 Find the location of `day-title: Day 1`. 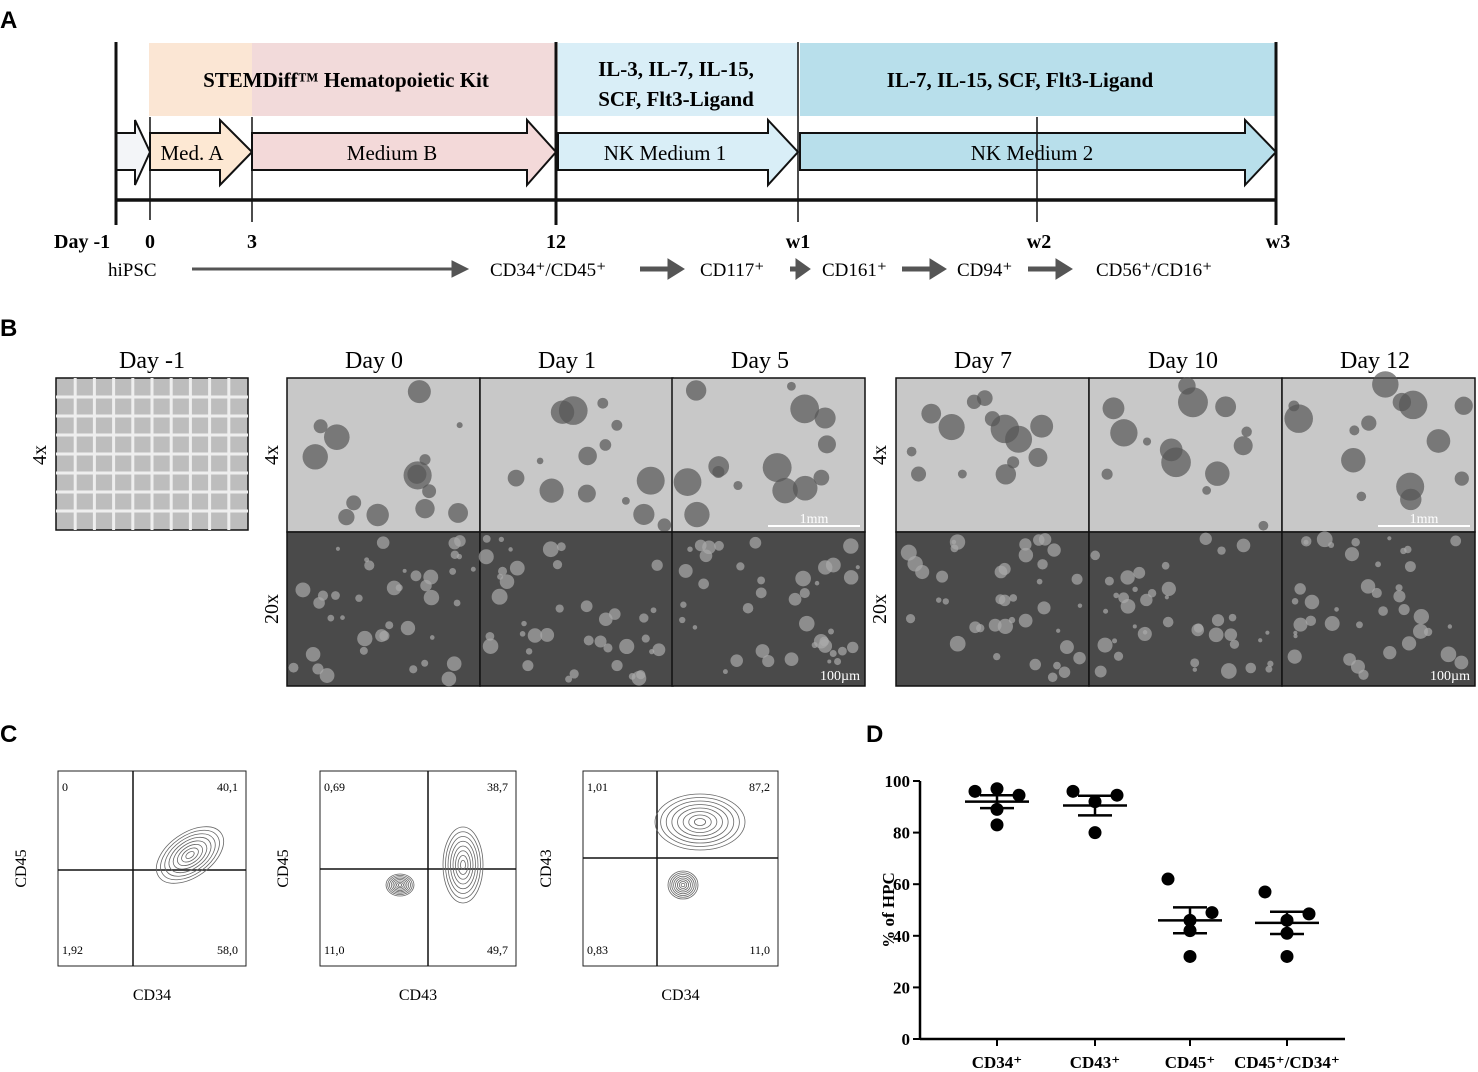

day-title: Day 1 is located at coordinates (567, 361).